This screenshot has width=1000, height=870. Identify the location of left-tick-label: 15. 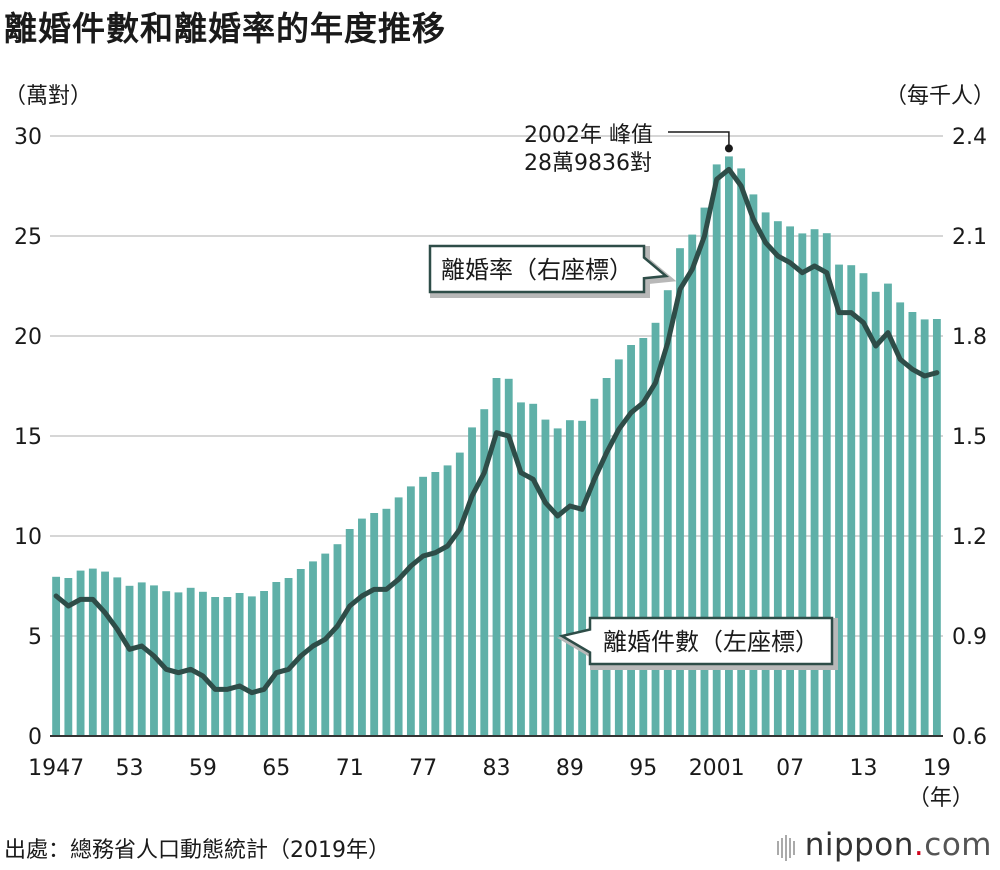
(28, 437).